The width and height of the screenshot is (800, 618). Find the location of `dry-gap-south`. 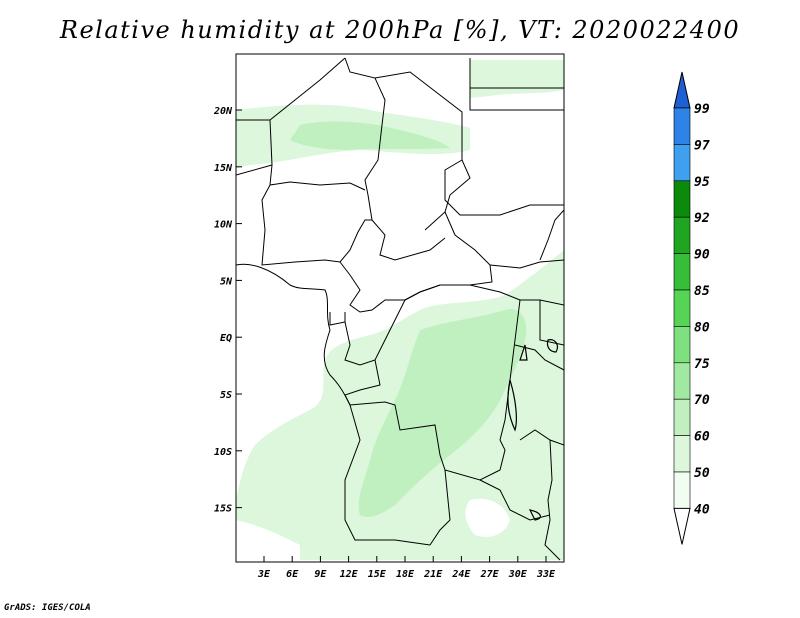

dry-gap-south is located at coordinates (487, 517).